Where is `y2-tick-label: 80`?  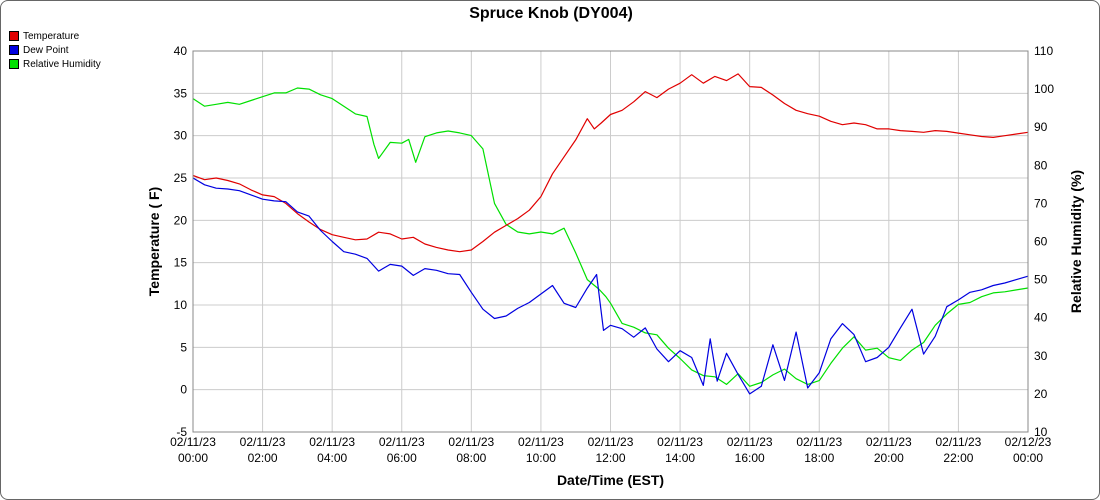 y2-tick-label: 80 is located at coordinates (1041, 165).